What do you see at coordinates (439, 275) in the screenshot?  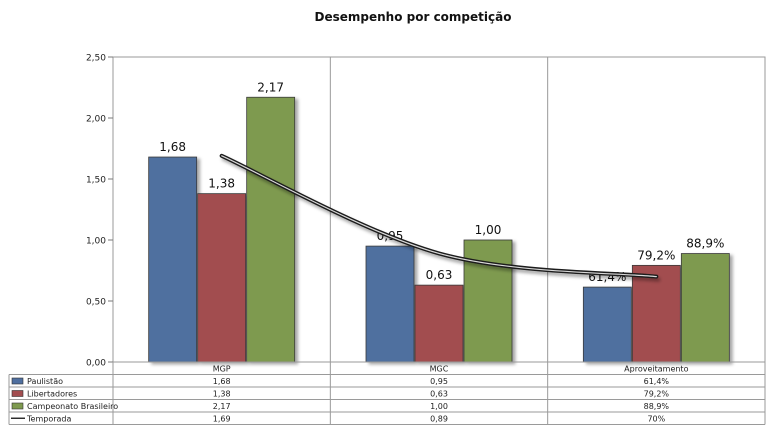 I see `data-label: 0,63` at bounding box center [439, 275].